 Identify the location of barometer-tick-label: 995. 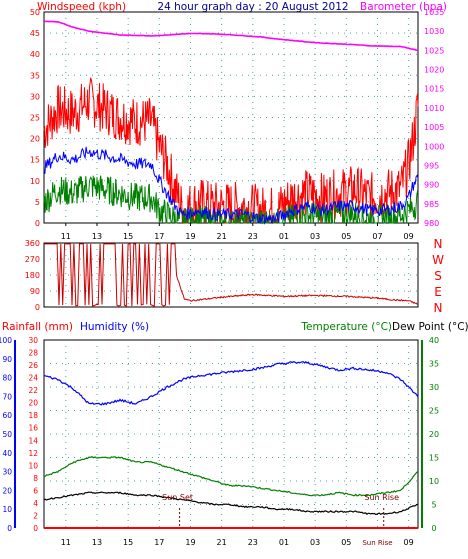
(431, 165).